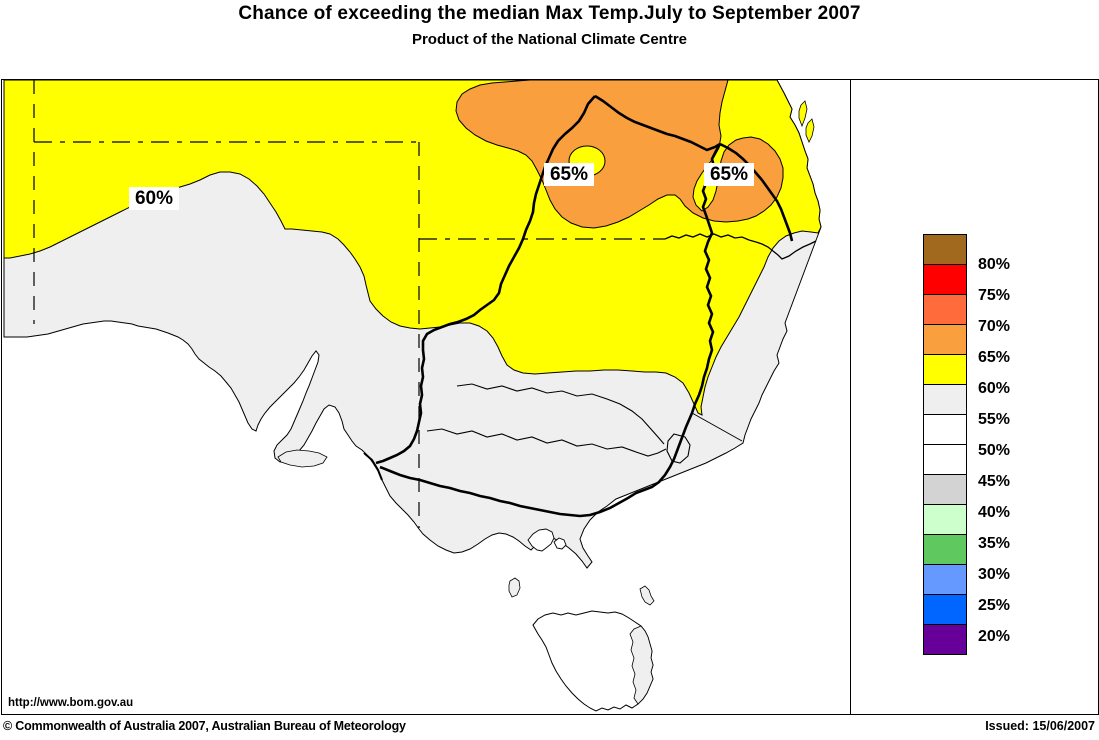  I want to click on legend-label-35: 35%, so click(994, 543).